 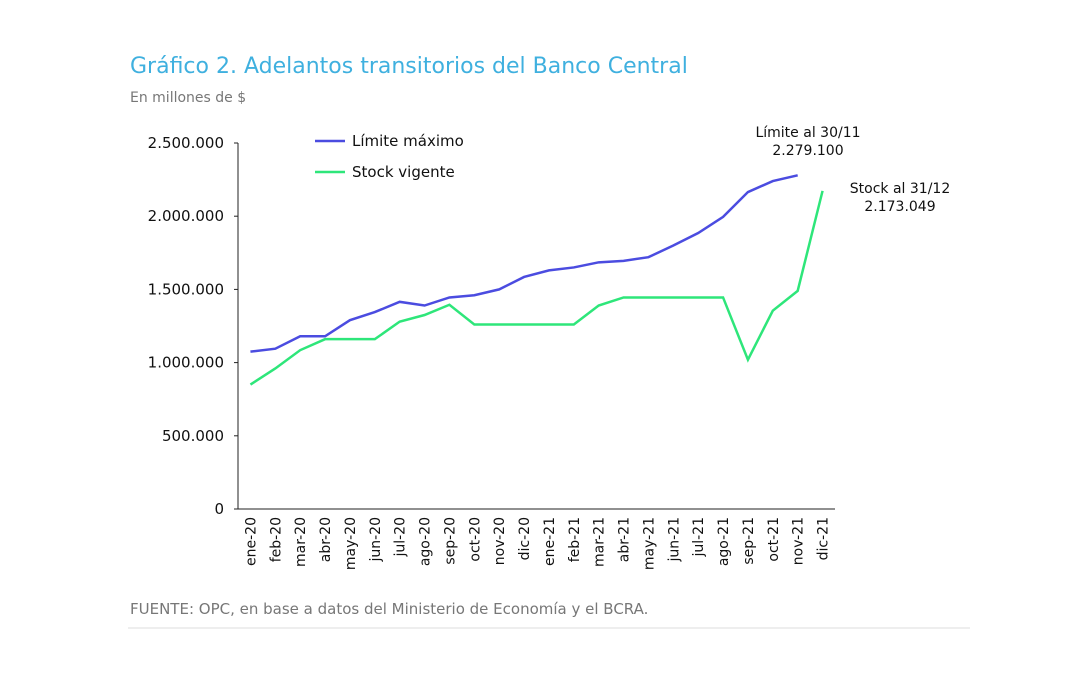 What do you see at coordinates (403, 172) in the screenshot?
I see `legend-label: Stock vigente` at bounding box center [403, 172].